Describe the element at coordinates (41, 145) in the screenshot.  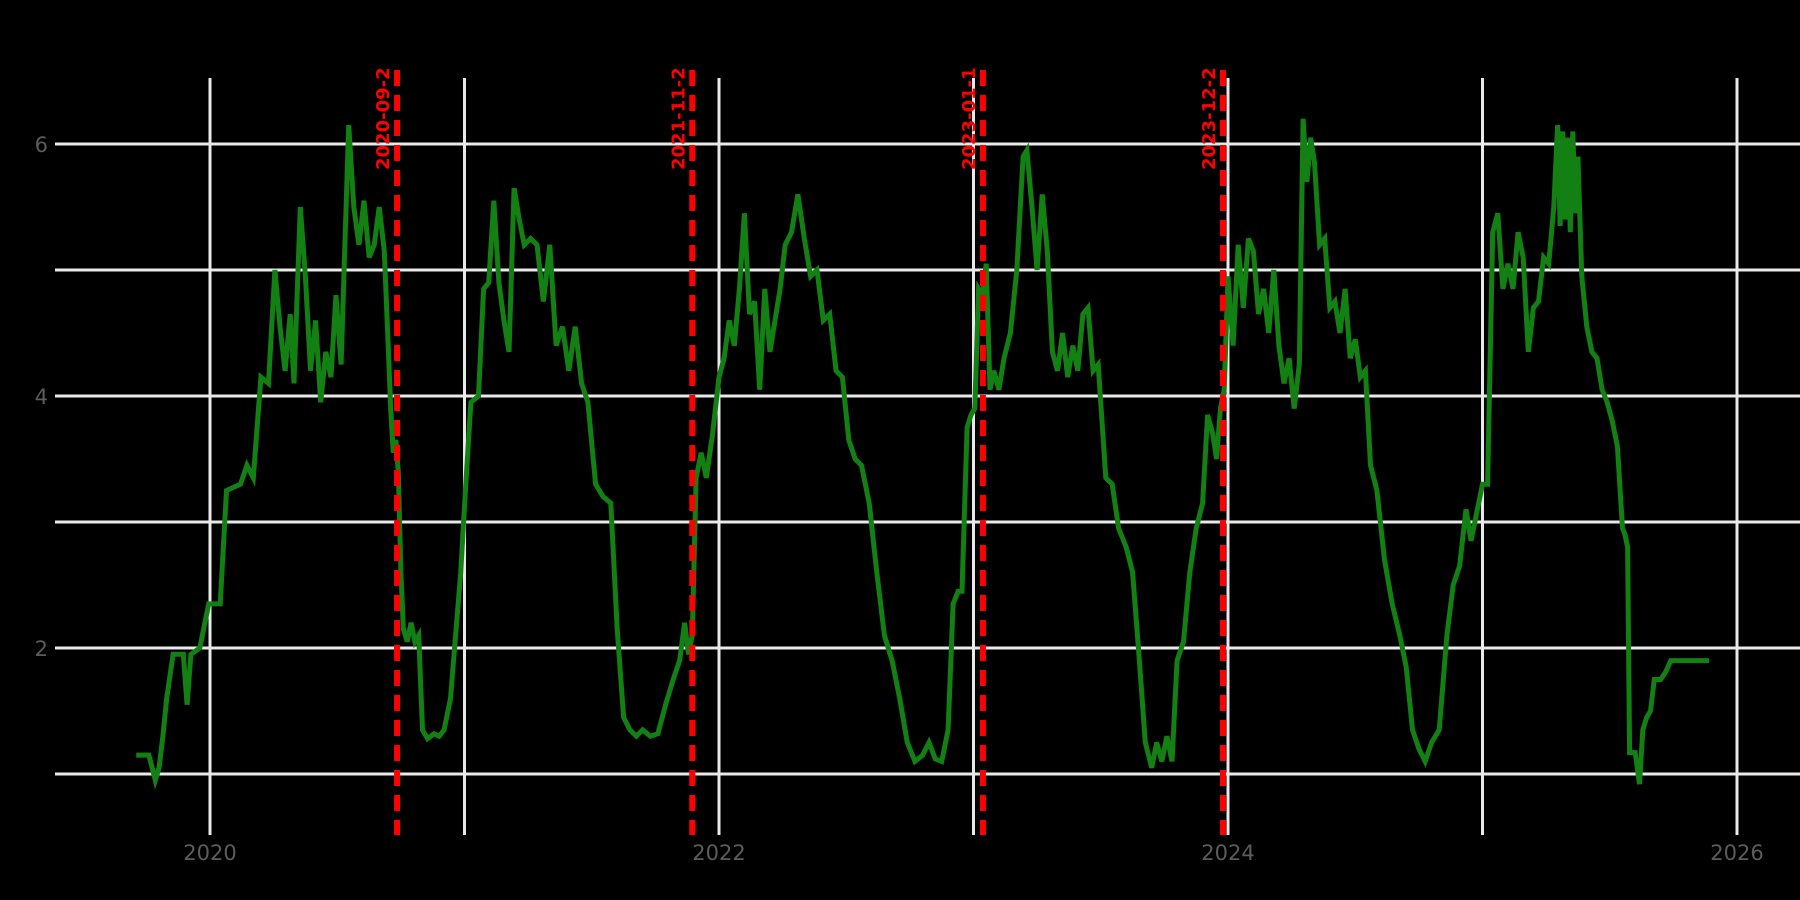
I see `y-tick-label: 6` at that location.